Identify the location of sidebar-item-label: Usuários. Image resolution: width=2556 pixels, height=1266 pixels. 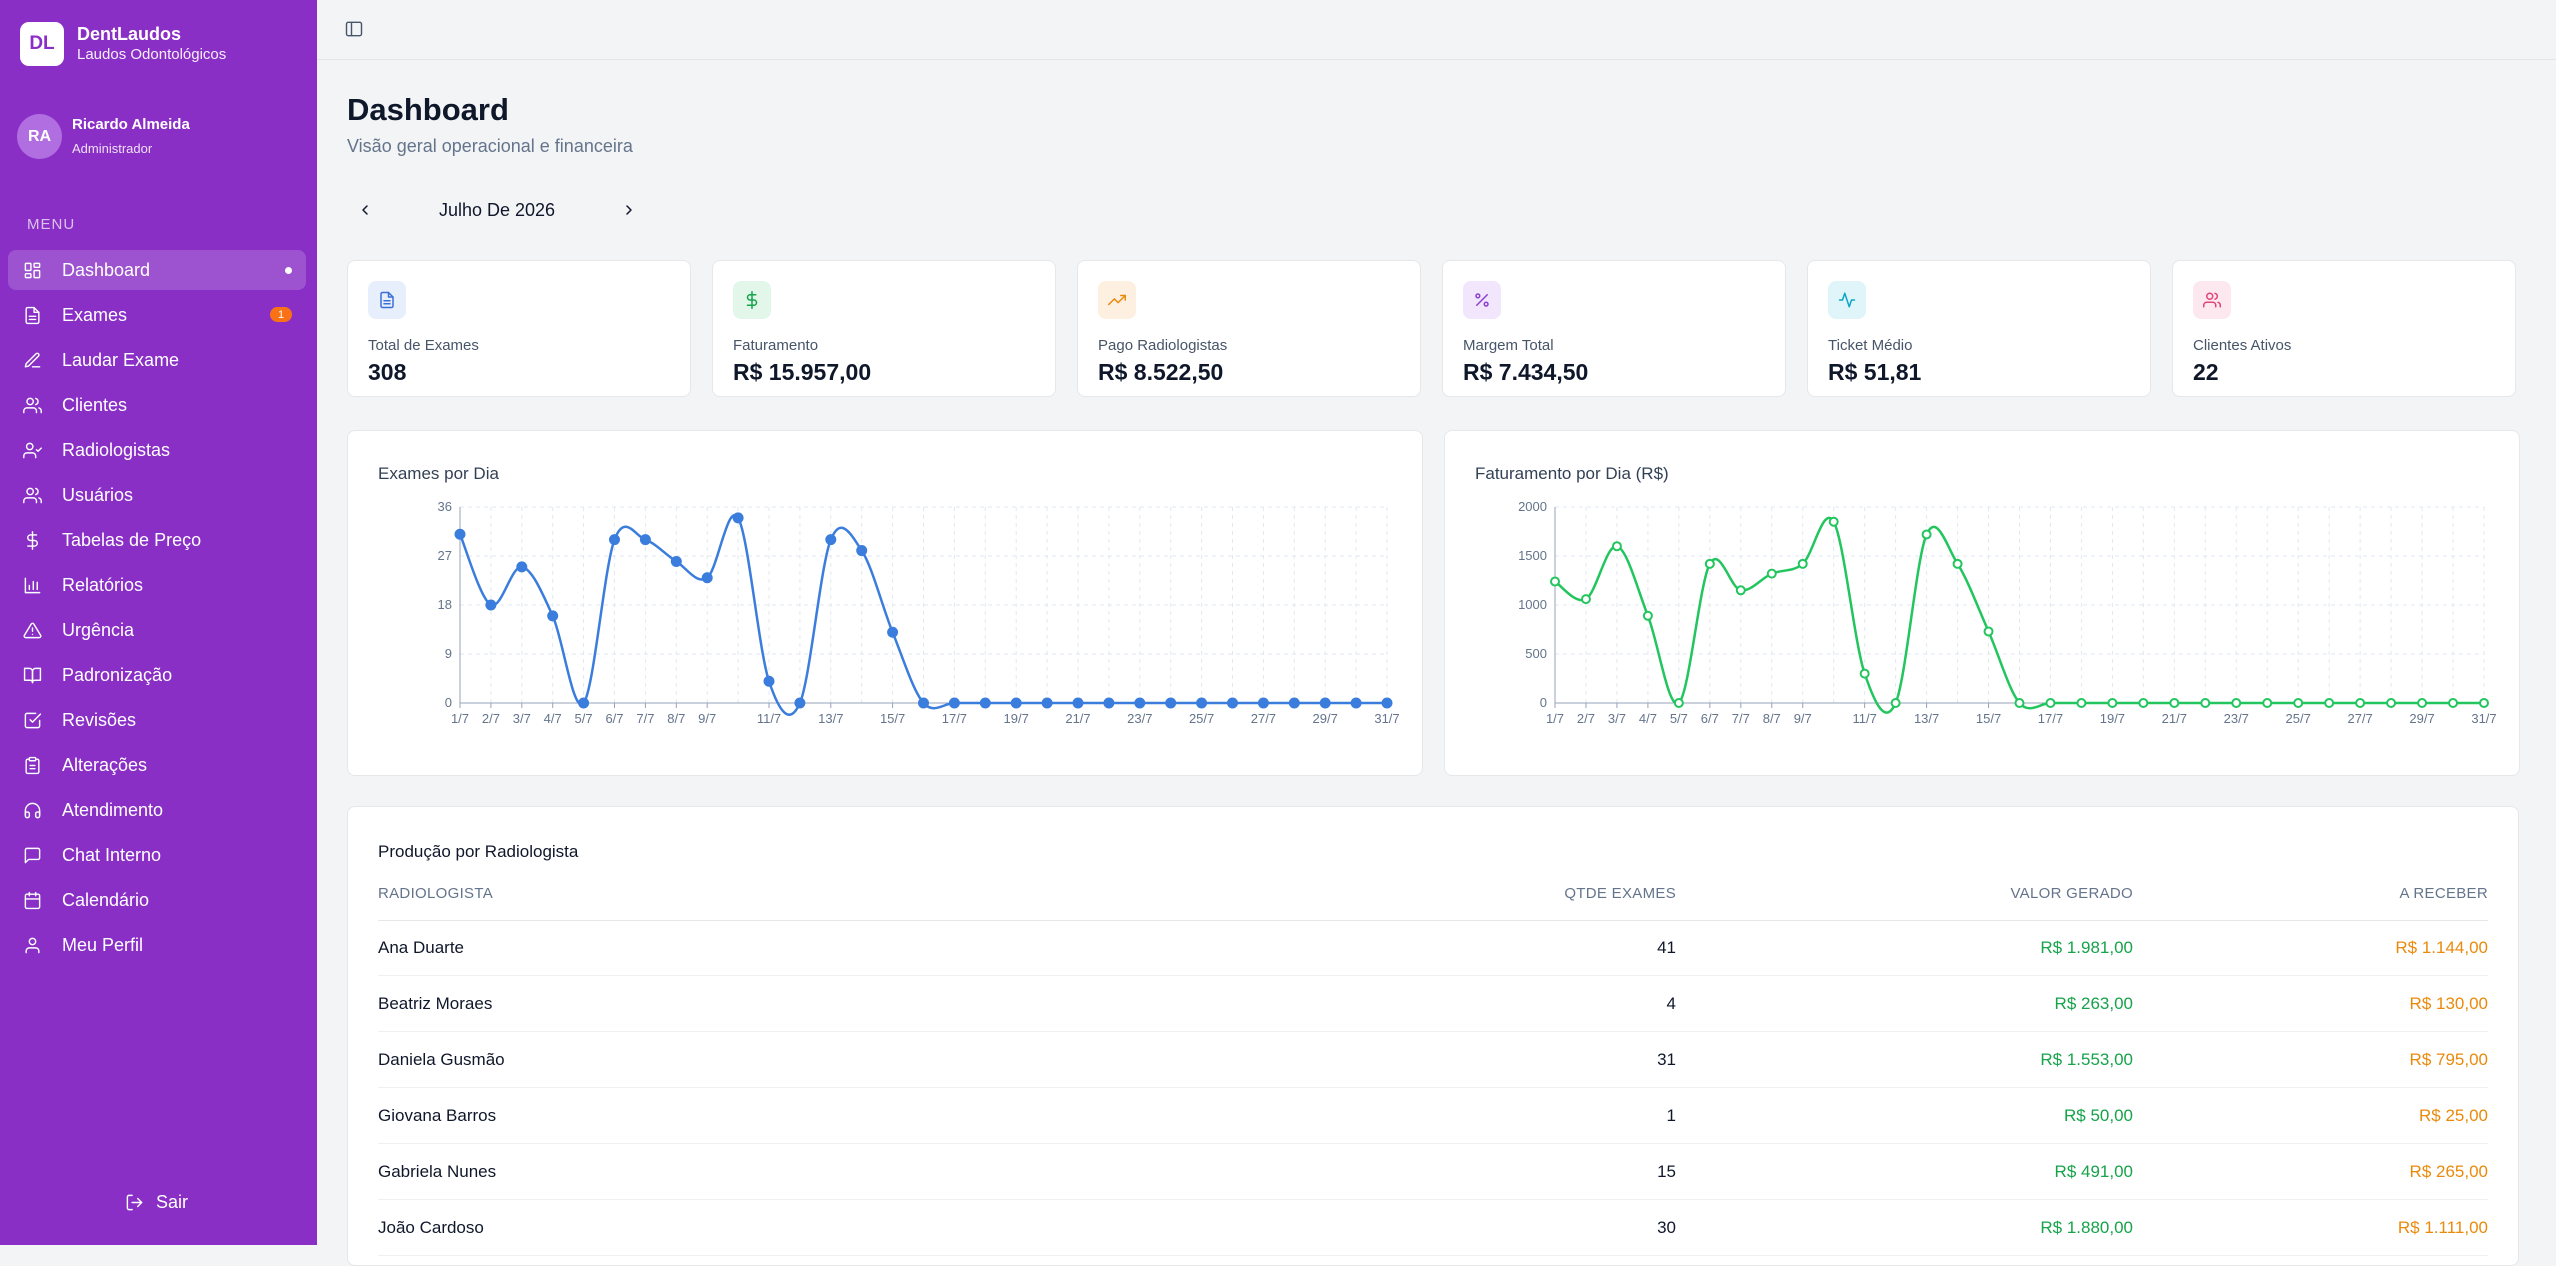
(98, 494).